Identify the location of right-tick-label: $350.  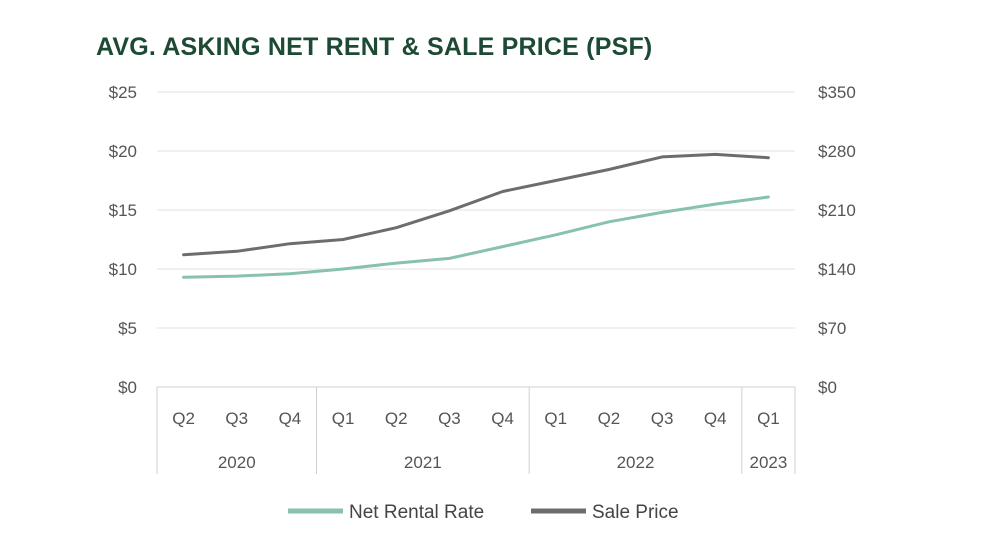
(837, 92).